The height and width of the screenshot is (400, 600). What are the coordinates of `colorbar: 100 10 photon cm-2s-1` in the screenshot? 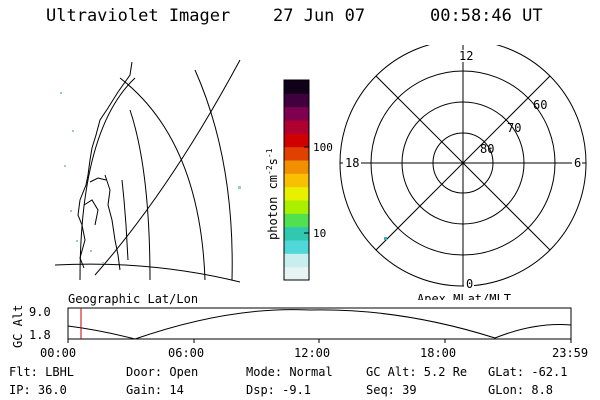 It's located at (299, 180).